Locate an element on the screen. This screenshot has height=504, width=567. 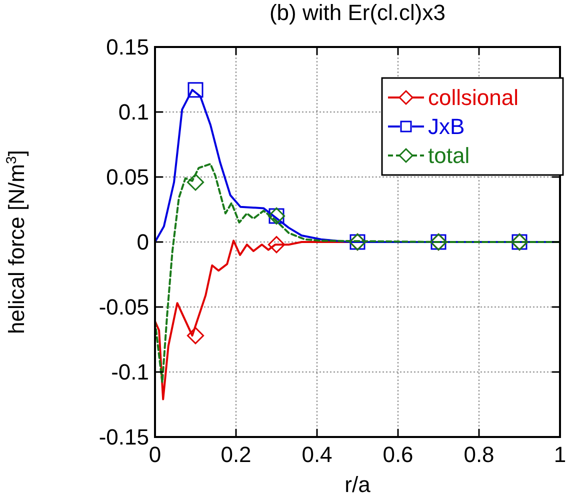
x-tick-label: 0.6 is located at coordinates (398, 454).